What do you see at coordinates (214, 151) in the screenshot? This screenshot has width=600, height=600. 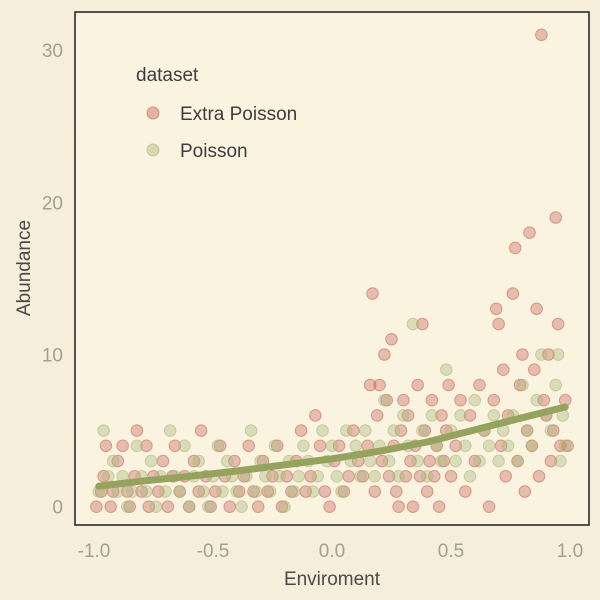 I see `legend-label: Poisson` at bounding box center [214, 151].